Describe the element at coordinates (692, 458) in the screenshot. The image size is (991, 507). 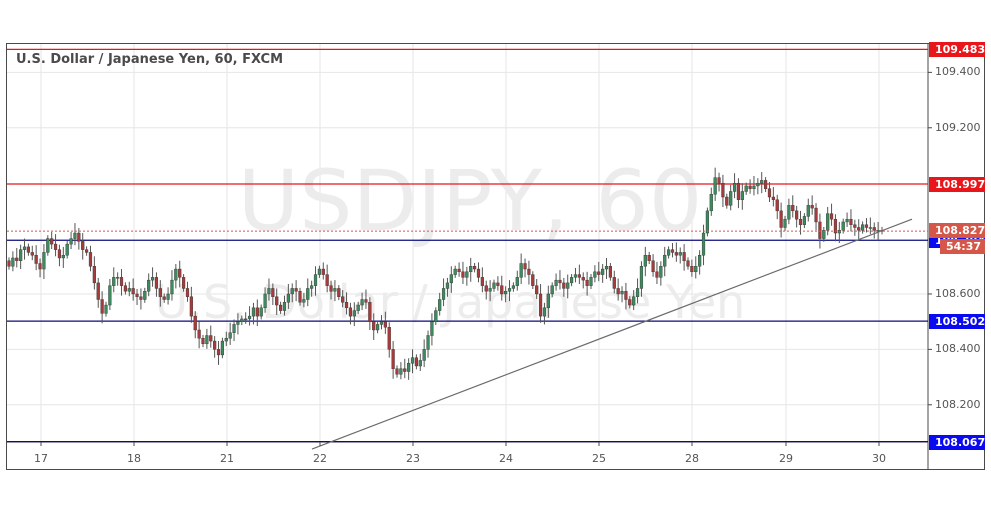
I see `time-tick-28: 28` at that location.